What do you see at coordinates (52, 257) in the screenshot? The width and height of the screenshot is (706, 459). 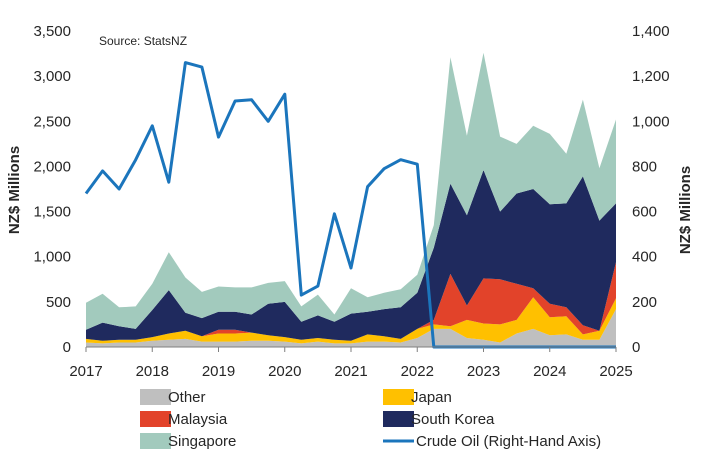 I see `left-tick-label: 1,000` at bounding box center [52, 257].